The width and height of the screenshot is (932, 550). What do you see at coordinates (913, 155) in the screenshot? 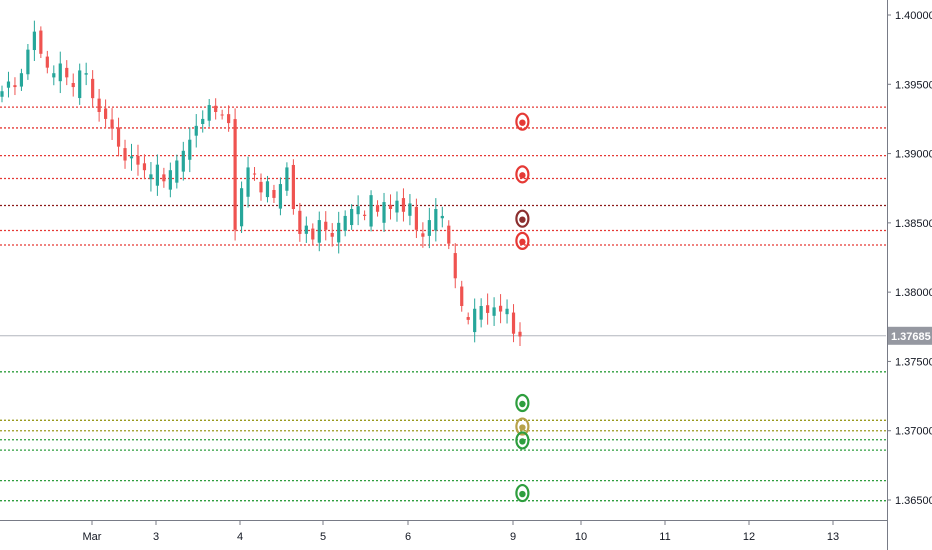
I see `y-tick-label: 1.39000` at bounding box center [913, 155].